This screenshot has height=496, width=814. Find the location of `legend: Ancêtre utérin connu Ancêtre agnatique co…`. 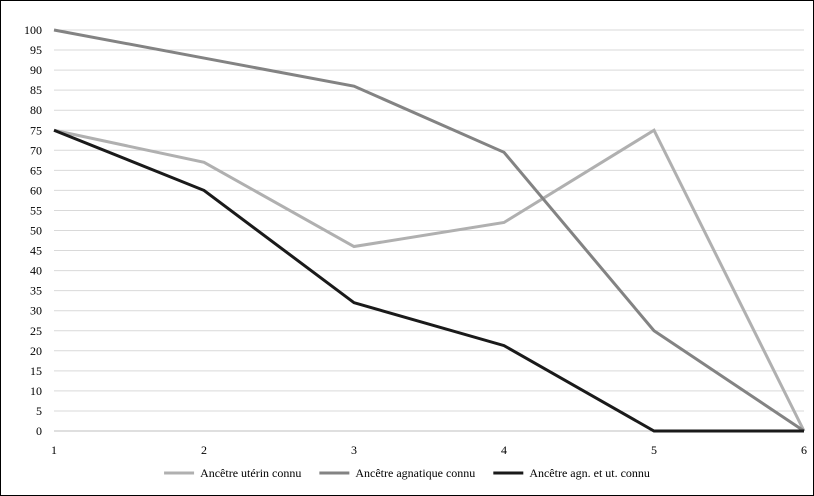

legend: Ancêtre utérin connu Ancêtre agnatique co… is located at coordinates (407, 473).